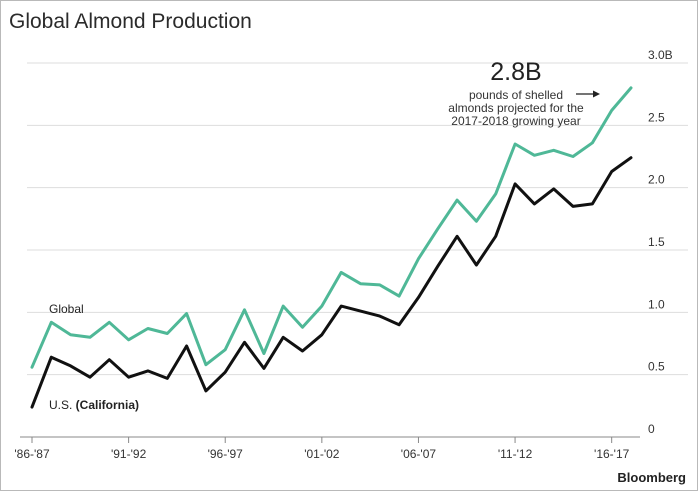 The image size is (698, 491). Describe the element at coordinates (322, 454) in the screenshot. I see `x-tick-label: '01-'02` at that location.